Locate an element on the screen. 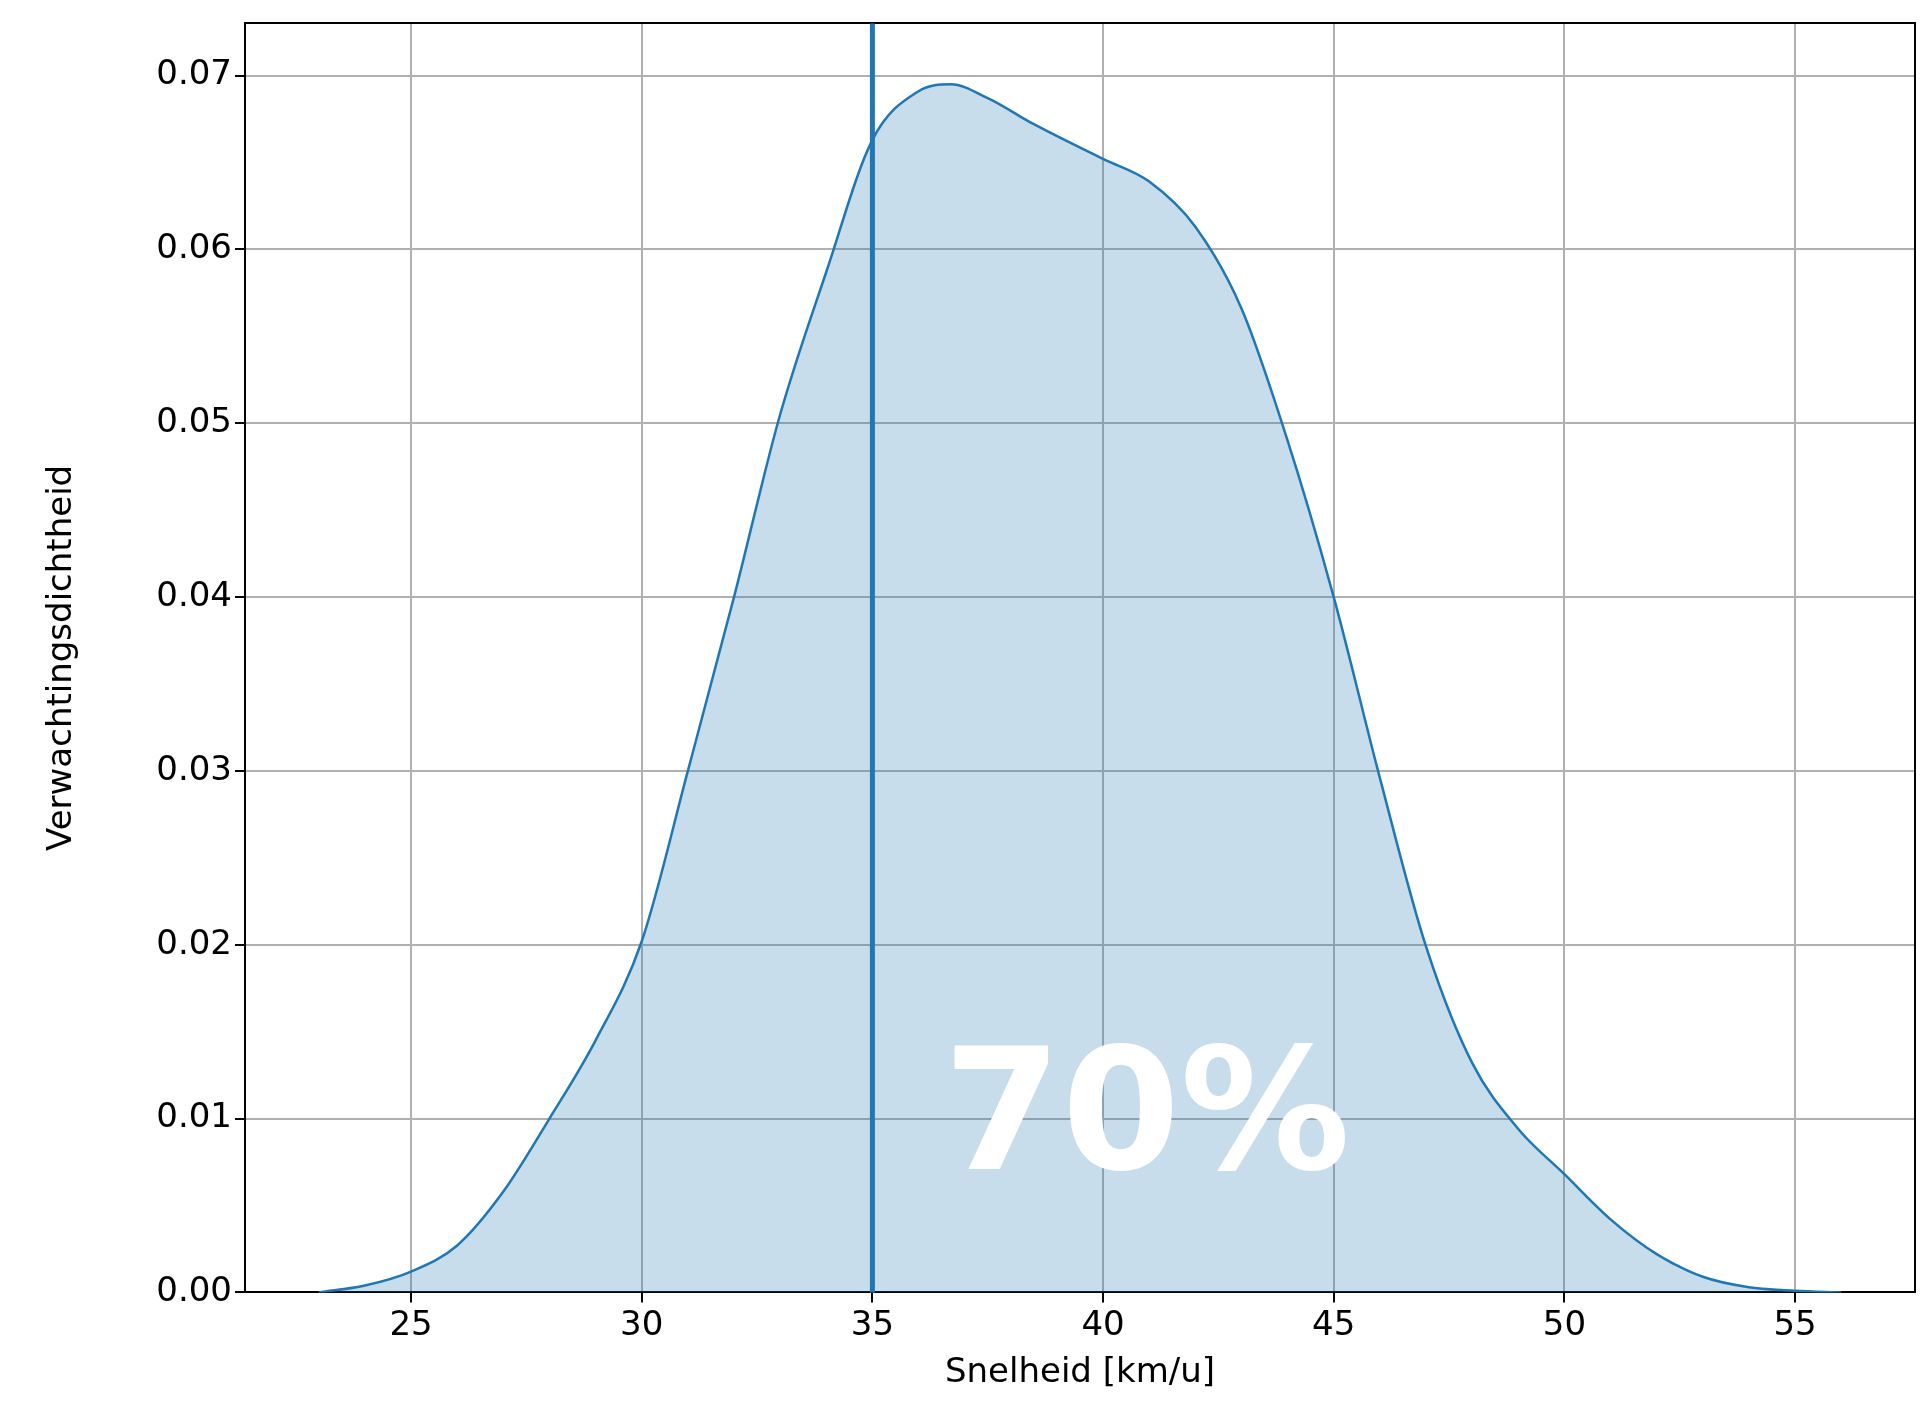  x-tick-label: 40 is located at coordinates (1103, 1322).